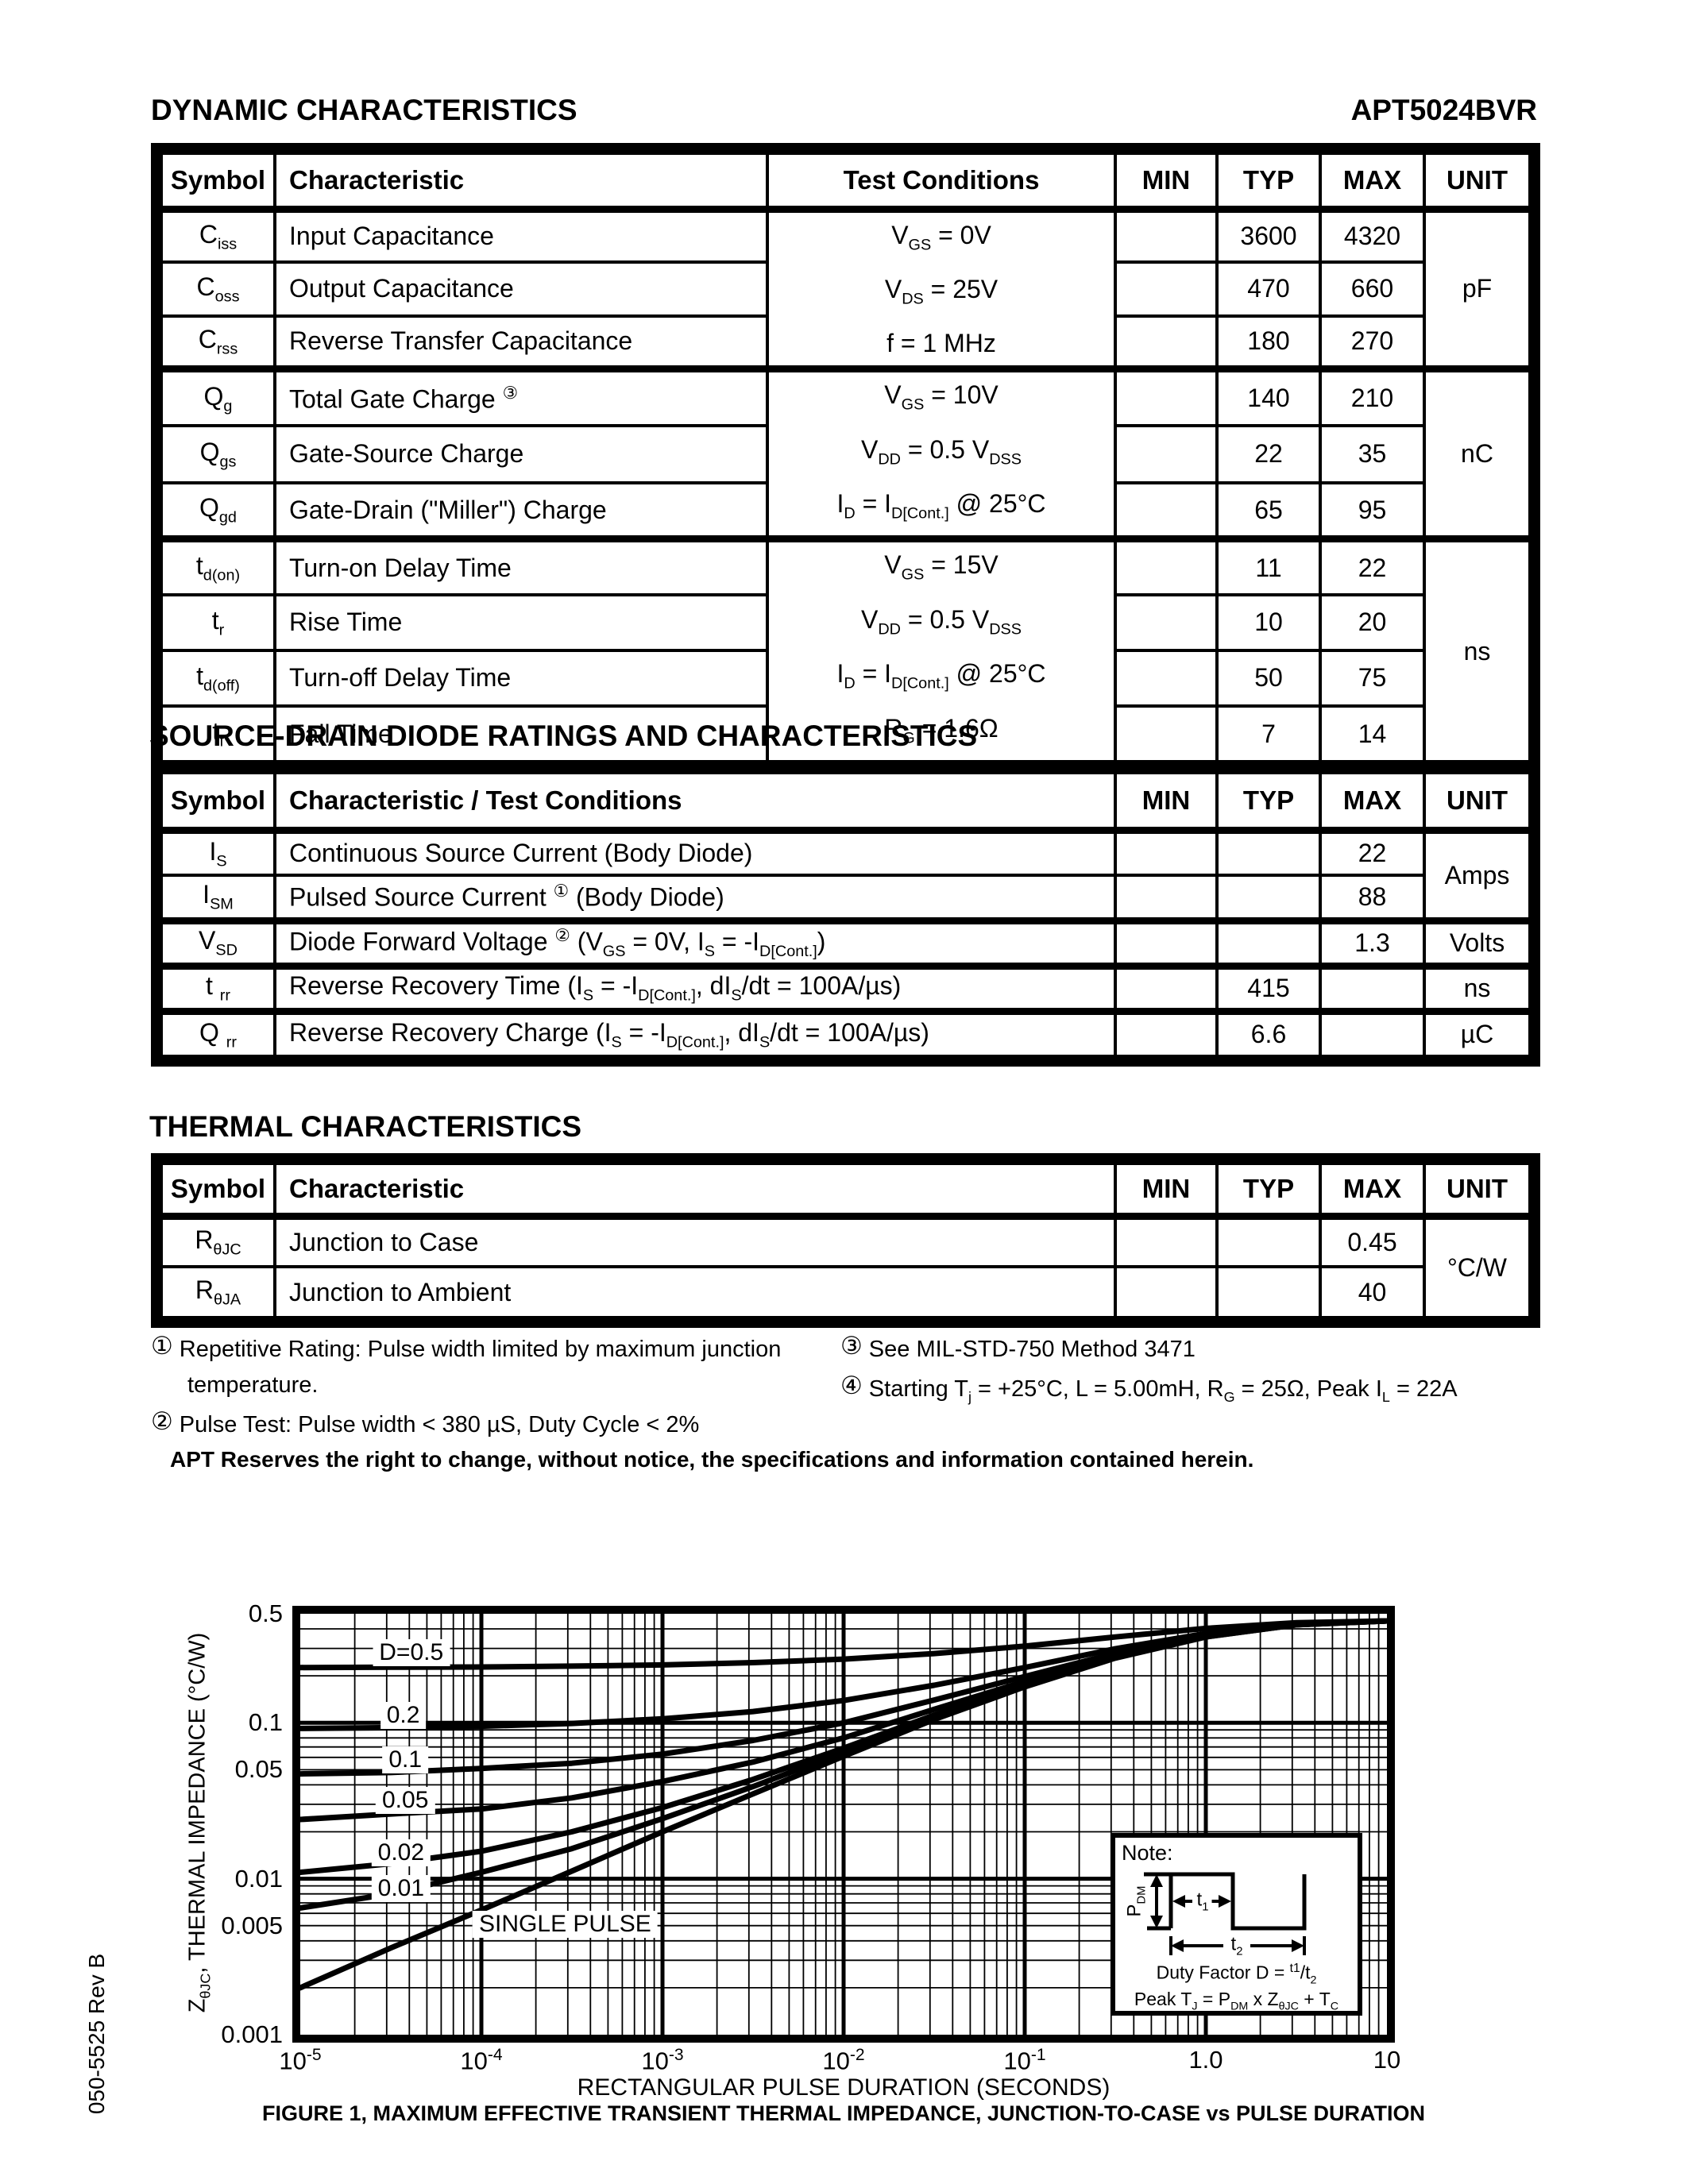 This screenshot has width=1688, height=2184. What do you see at coordinates (218, 678) in the screenshot?
I see `symbol-cell: td(off)` at bounding box center [218, 678].